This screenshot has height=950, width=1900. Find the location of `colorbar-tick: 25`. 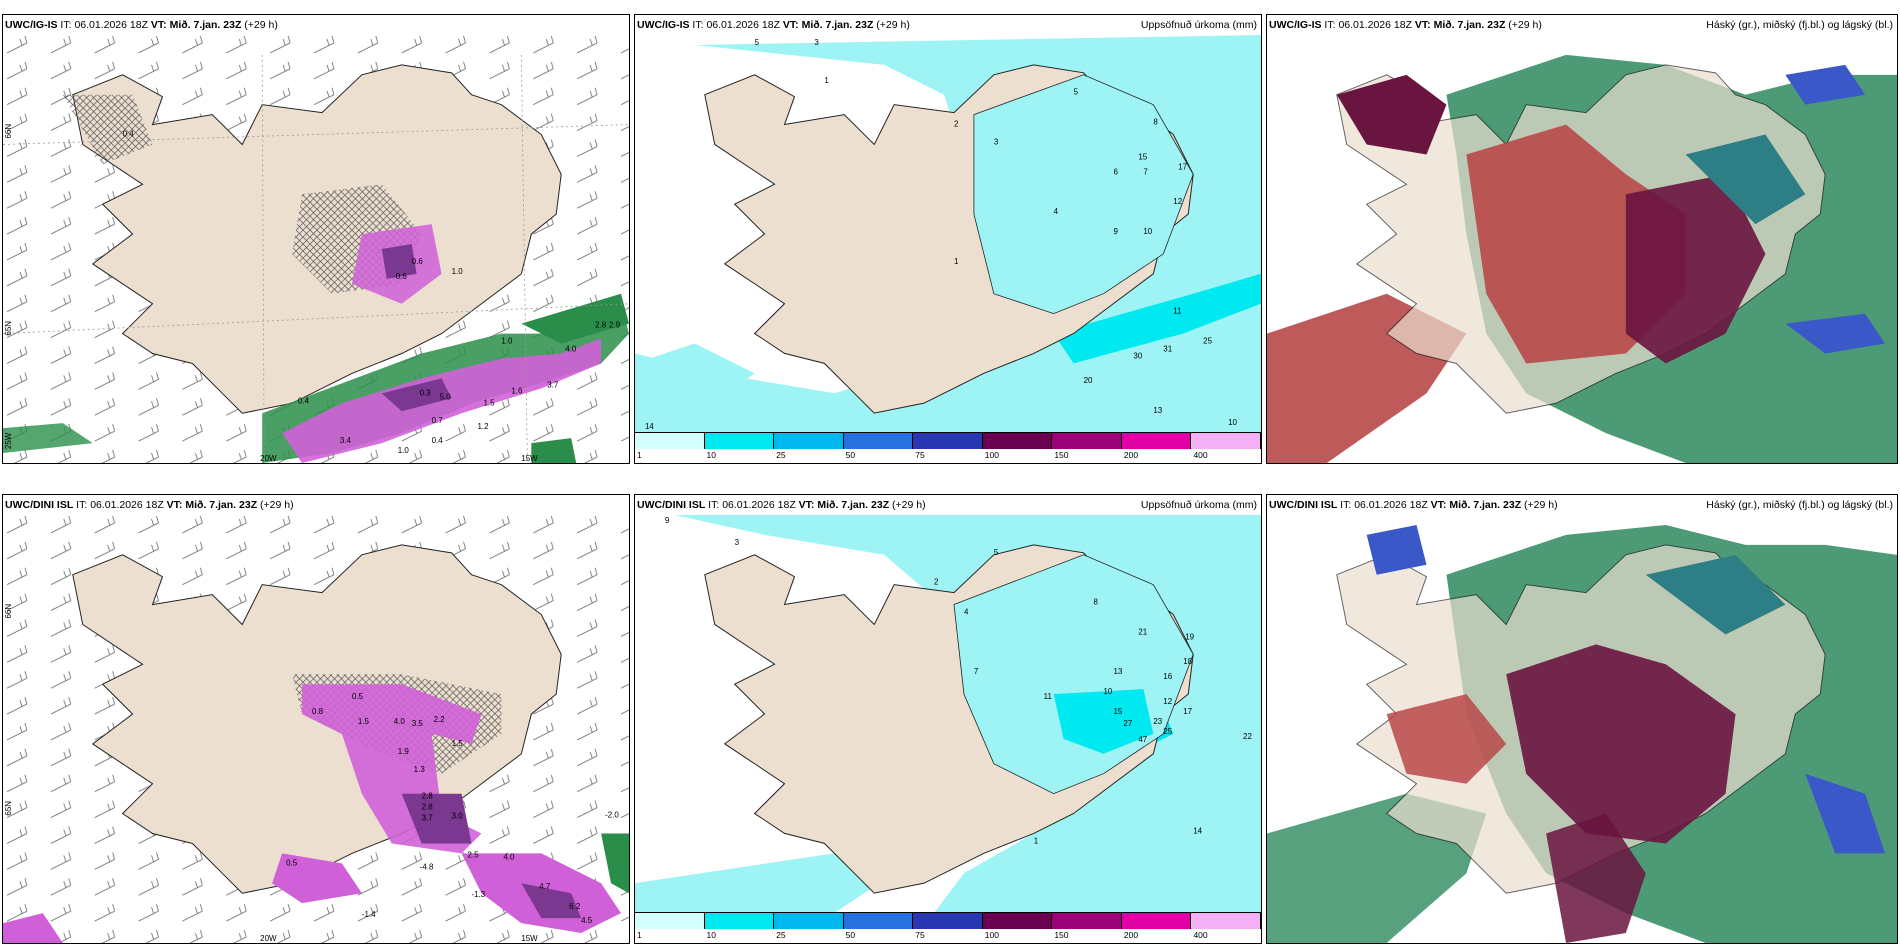

colorbar-tick: 25 is located at coordinates (781, 455).